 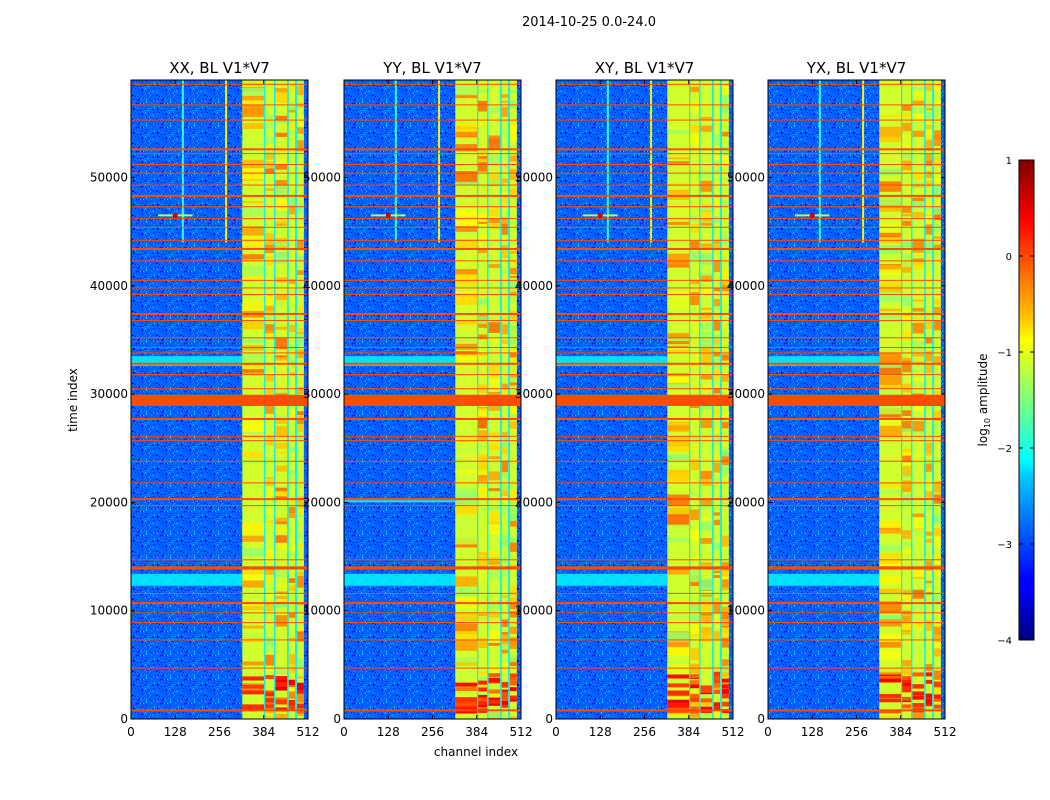 What do you see at coordinates (556, 732) in the screenshot?
I see `x-tick-label: 0` at bounding box center [556, 732].